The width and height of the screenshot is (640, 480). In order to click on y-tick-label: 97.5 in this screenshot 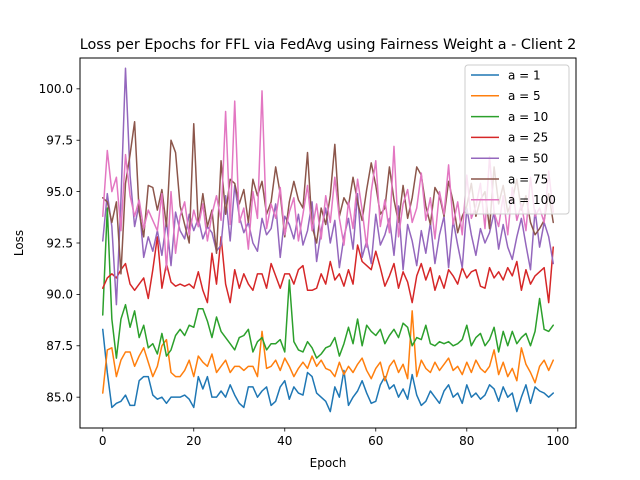, I will do `click(59, 141)`.